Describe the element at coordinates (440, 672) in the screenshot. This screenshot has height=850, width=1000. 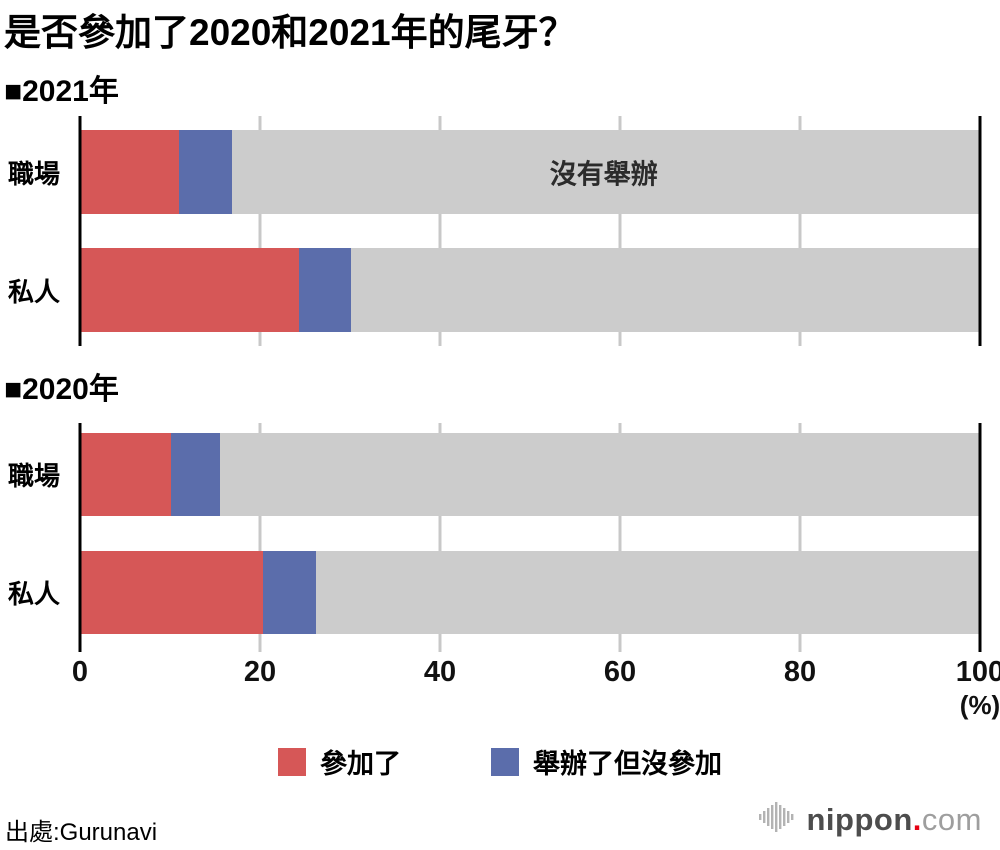
I see `x-tick-label-40: 40` at that location.